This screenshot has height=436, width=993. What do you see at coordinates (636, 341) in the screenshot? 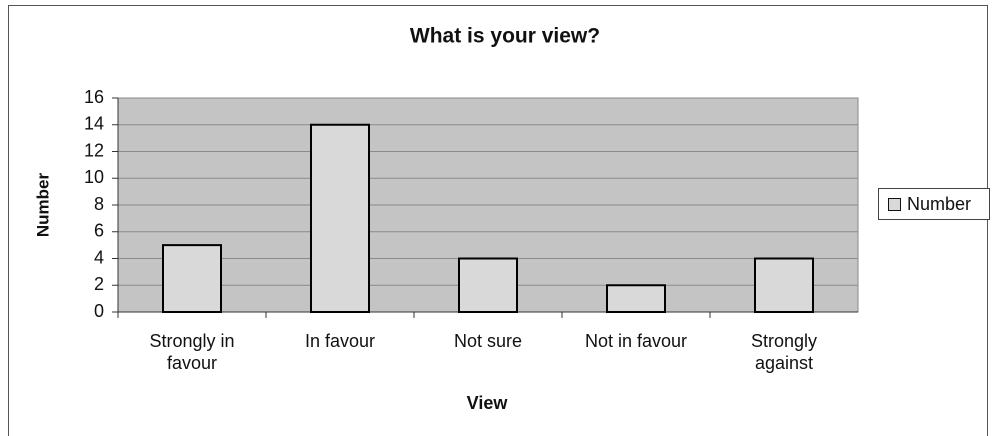
I see `x-tick-label: Not in favour` at bounding box center [636, 341].